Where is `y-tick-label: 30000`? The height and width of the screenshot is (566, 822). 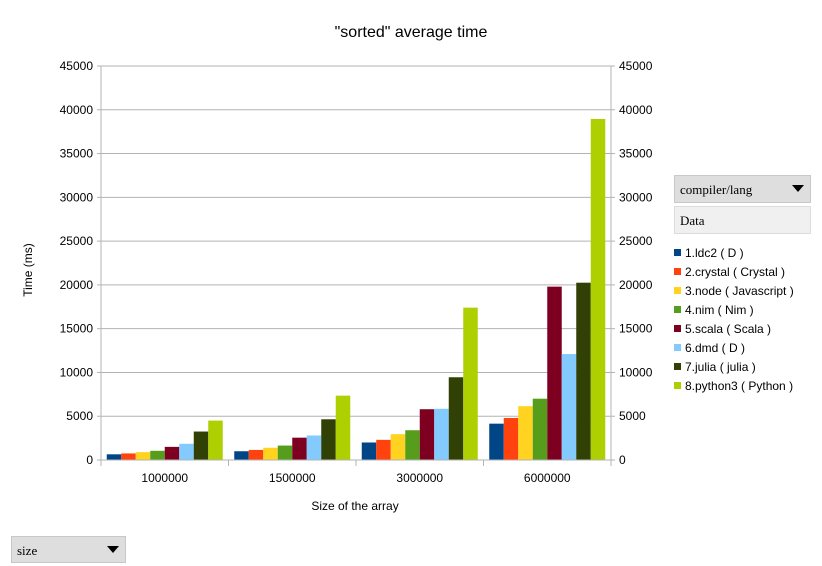 y-tick-label: 30000 is located at coordinates (77, 197).